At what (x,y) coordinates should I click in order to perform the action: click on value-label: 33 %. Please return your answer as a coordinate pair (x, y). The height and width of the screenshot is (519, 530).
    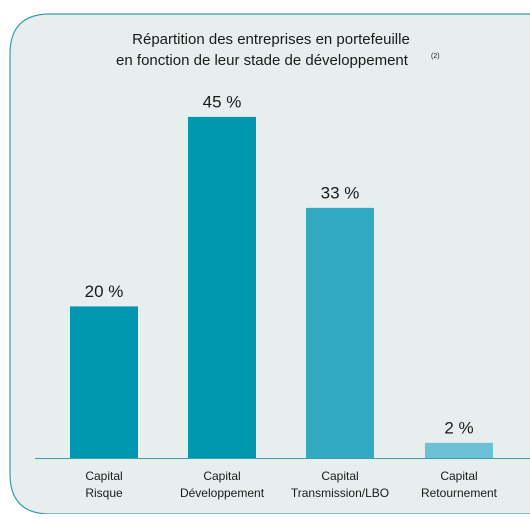
    Looking at the image, I should click on (340, 192).